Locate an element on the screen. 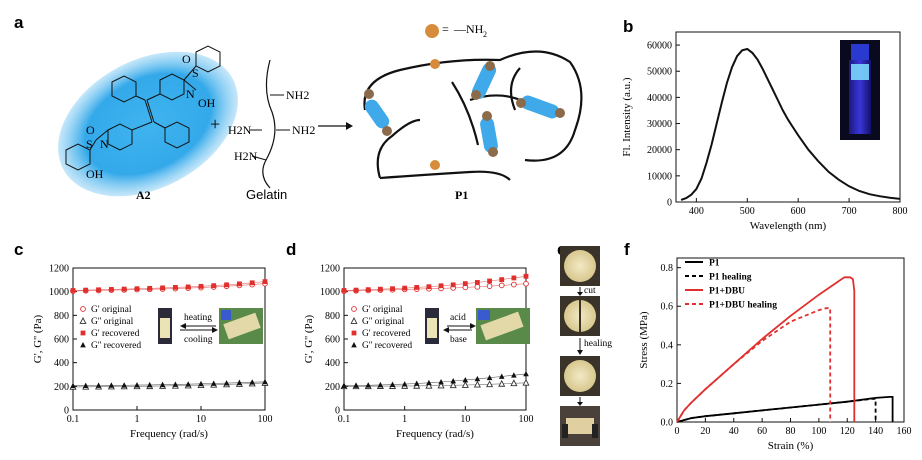  gelatin-amine-3: NH2 is located at coordinates (303, 130).